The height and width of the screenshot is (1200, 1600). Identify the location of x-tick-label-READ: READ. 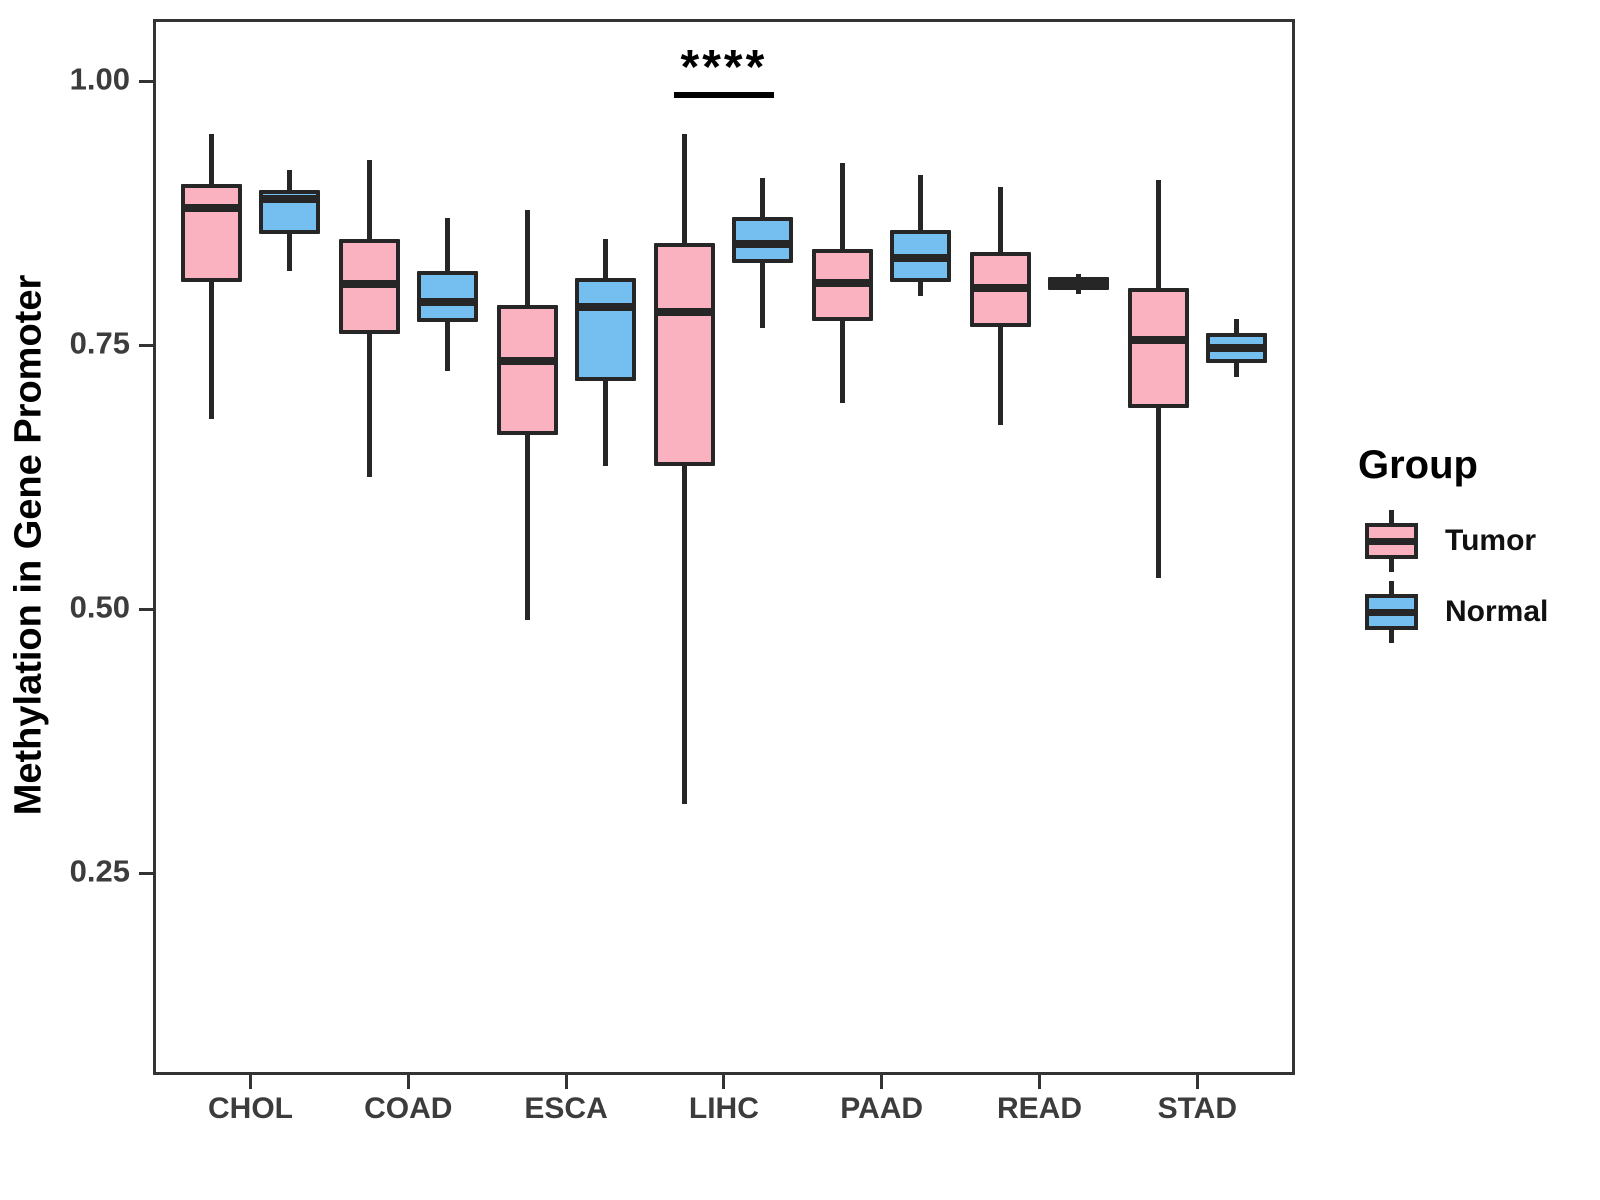
(1039, 1108).